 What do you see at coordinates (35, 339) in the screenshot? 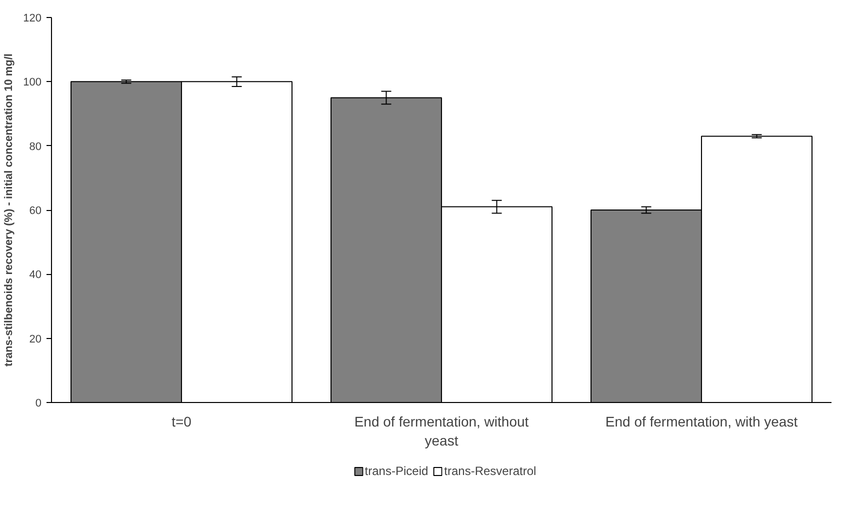
I see `y-tick-label: 20` at bounding box center [35, 339].